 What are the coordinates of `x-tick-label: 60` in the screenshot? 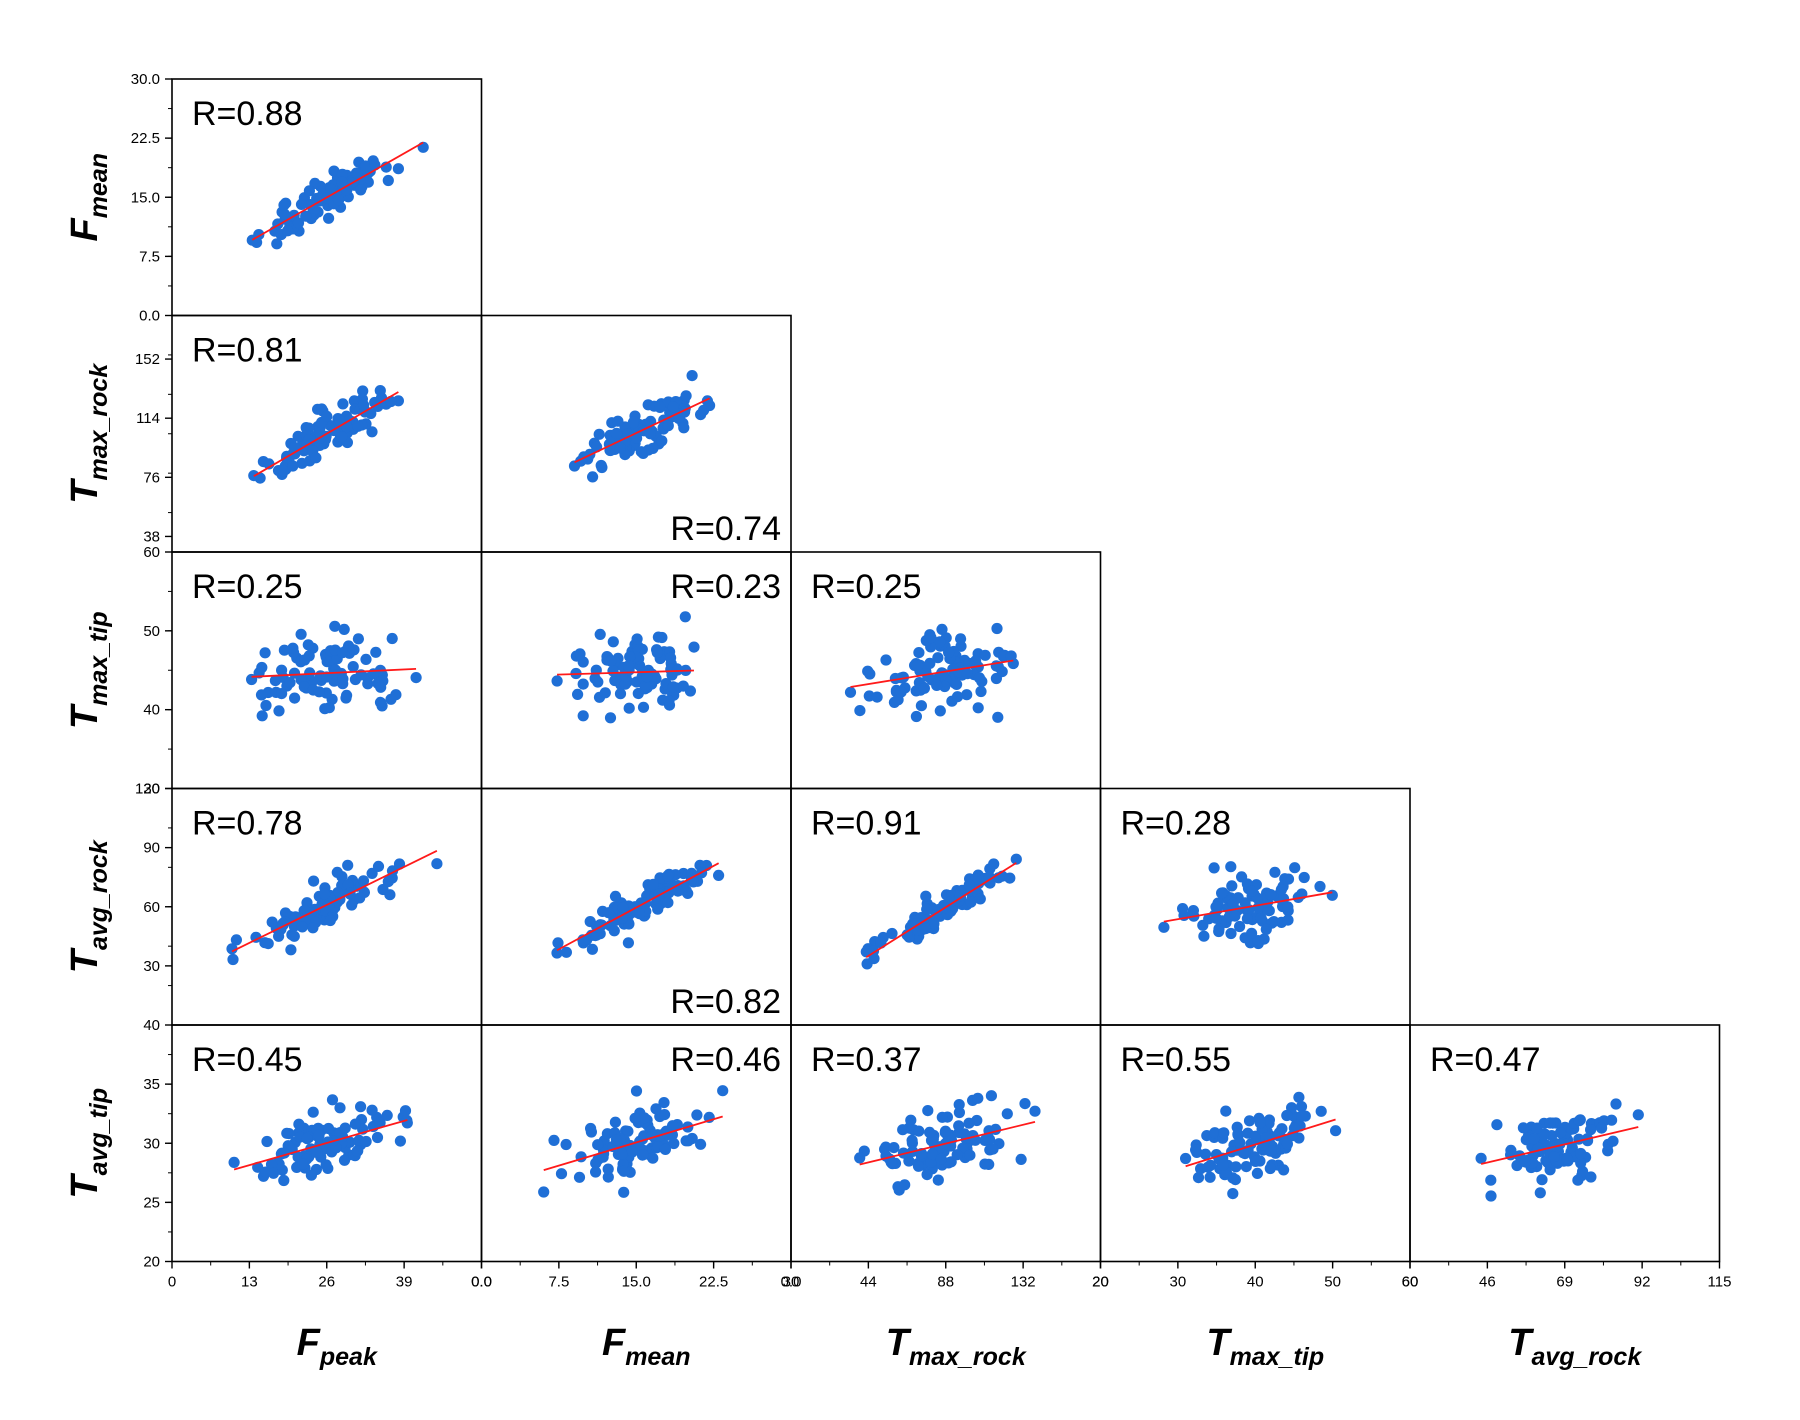 It's located at (1410, 1282).